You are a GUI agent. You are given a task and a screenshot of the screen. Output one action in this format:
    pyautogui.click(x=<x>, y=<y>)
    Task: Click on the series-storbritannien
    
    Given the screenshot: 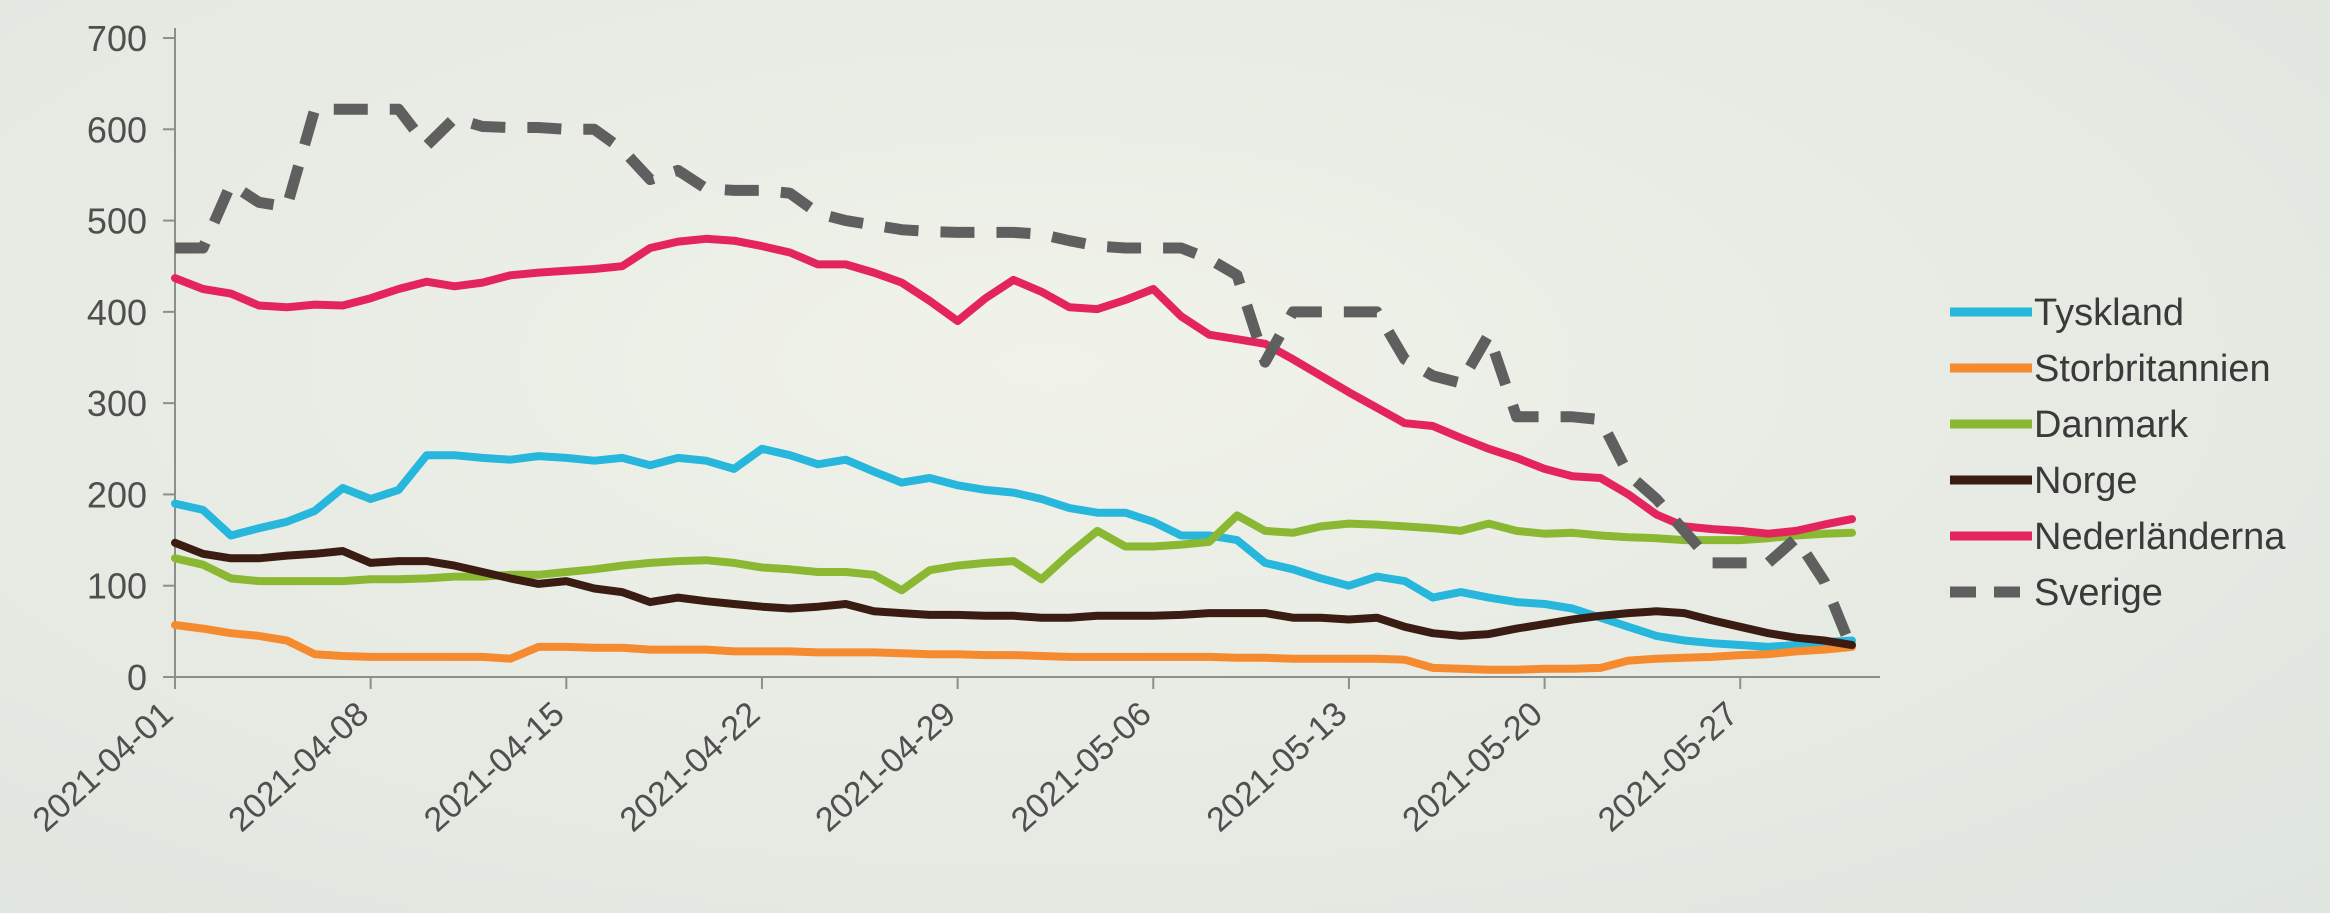 What is the action you would take?
    pyautogui.click(x=1013, y=647)
    